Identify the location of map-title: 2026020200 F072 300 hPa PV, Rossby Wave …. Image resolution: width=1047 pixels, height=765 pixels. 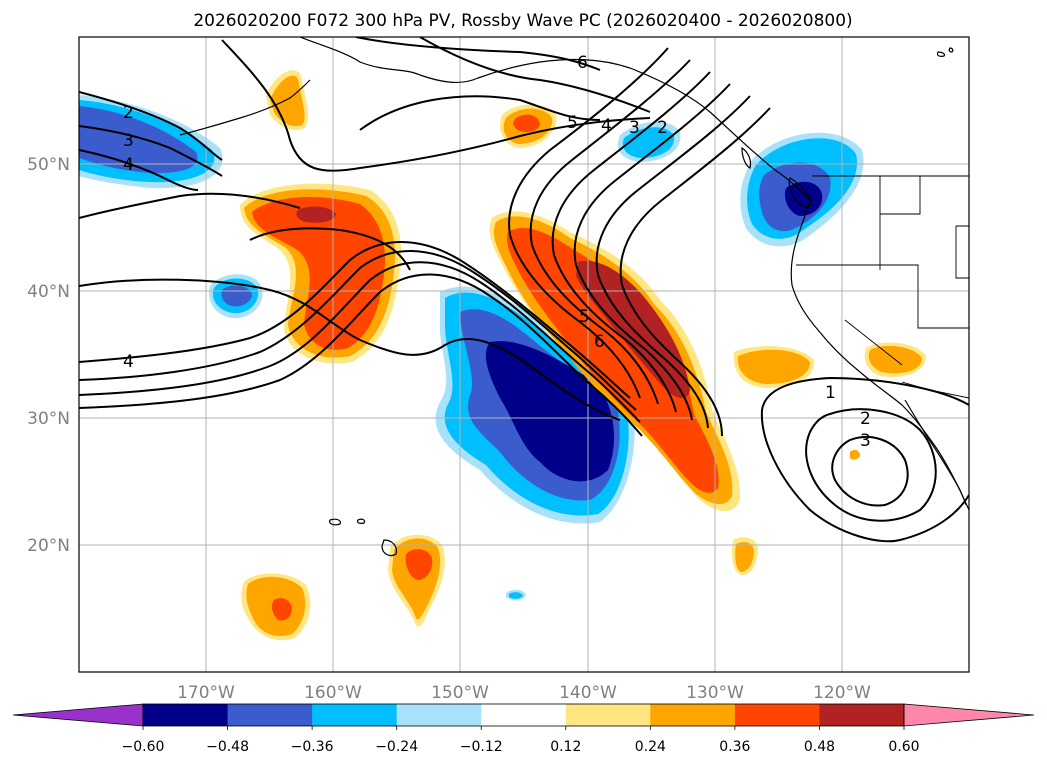
(522, 21).